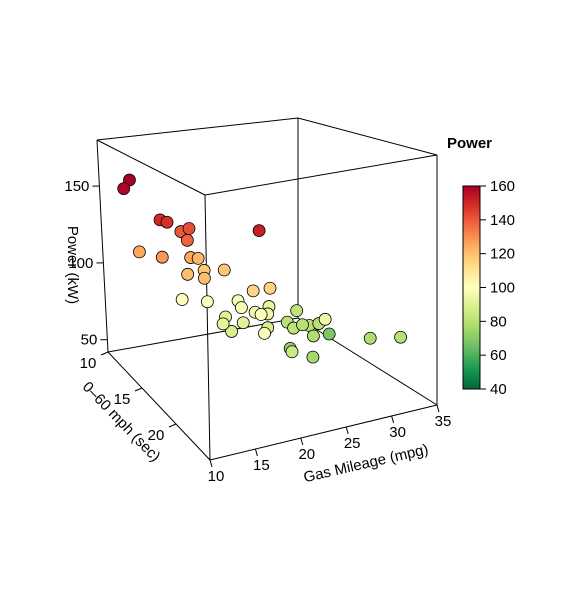 The image size is (574, 602). I want to click on x-tick-label: 35, so click(443, 421).